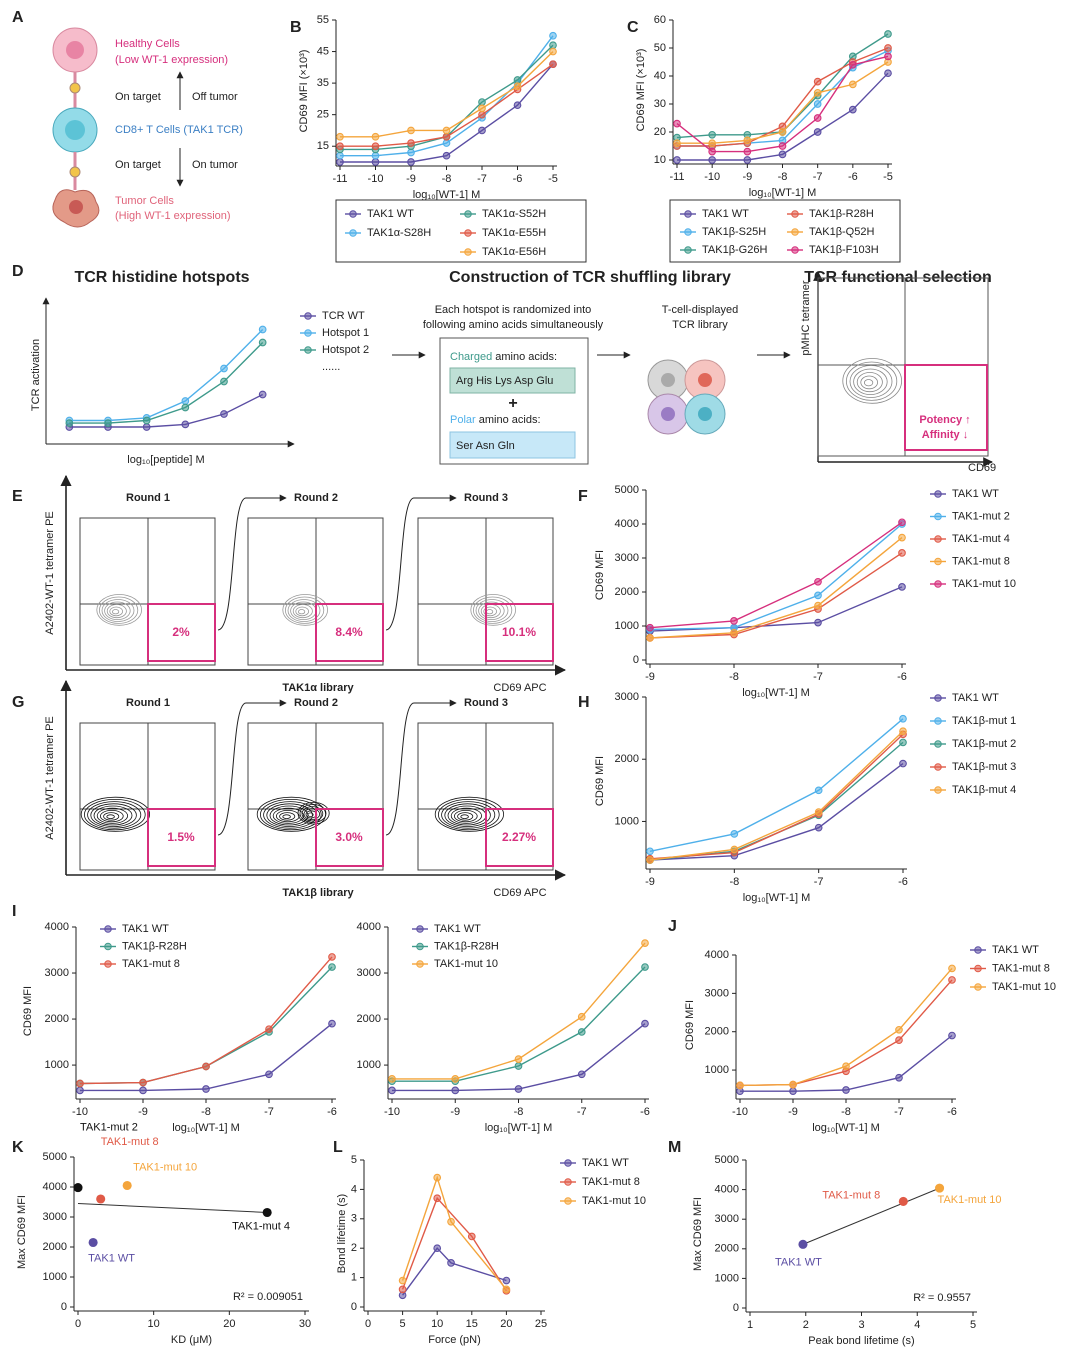 The height and width of the screenshot is (1367, 1080). I want to click on round-label: Round 2, so click(316, 703).